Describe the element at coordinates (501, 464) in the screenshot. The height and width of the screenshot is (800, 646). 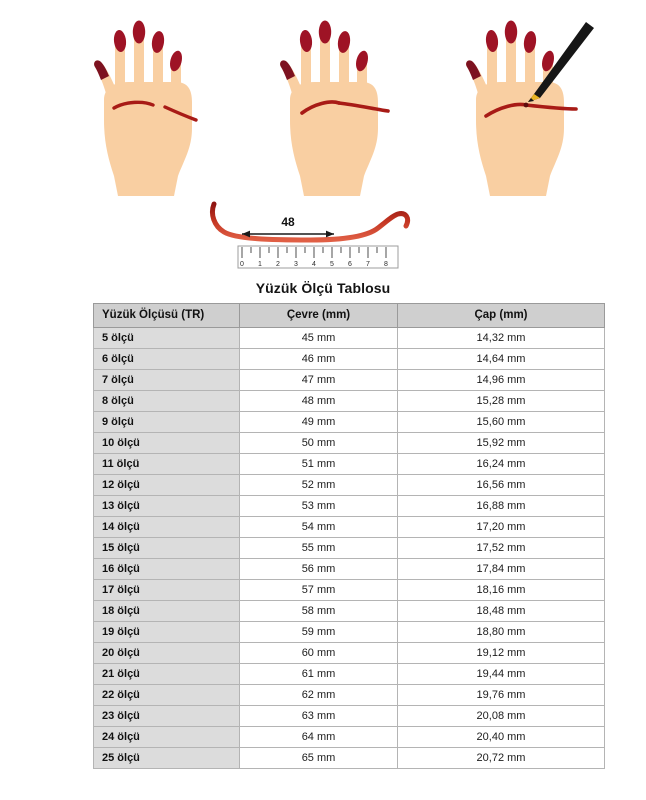
I see `cell-diameter: 16,24 mm` at that location.